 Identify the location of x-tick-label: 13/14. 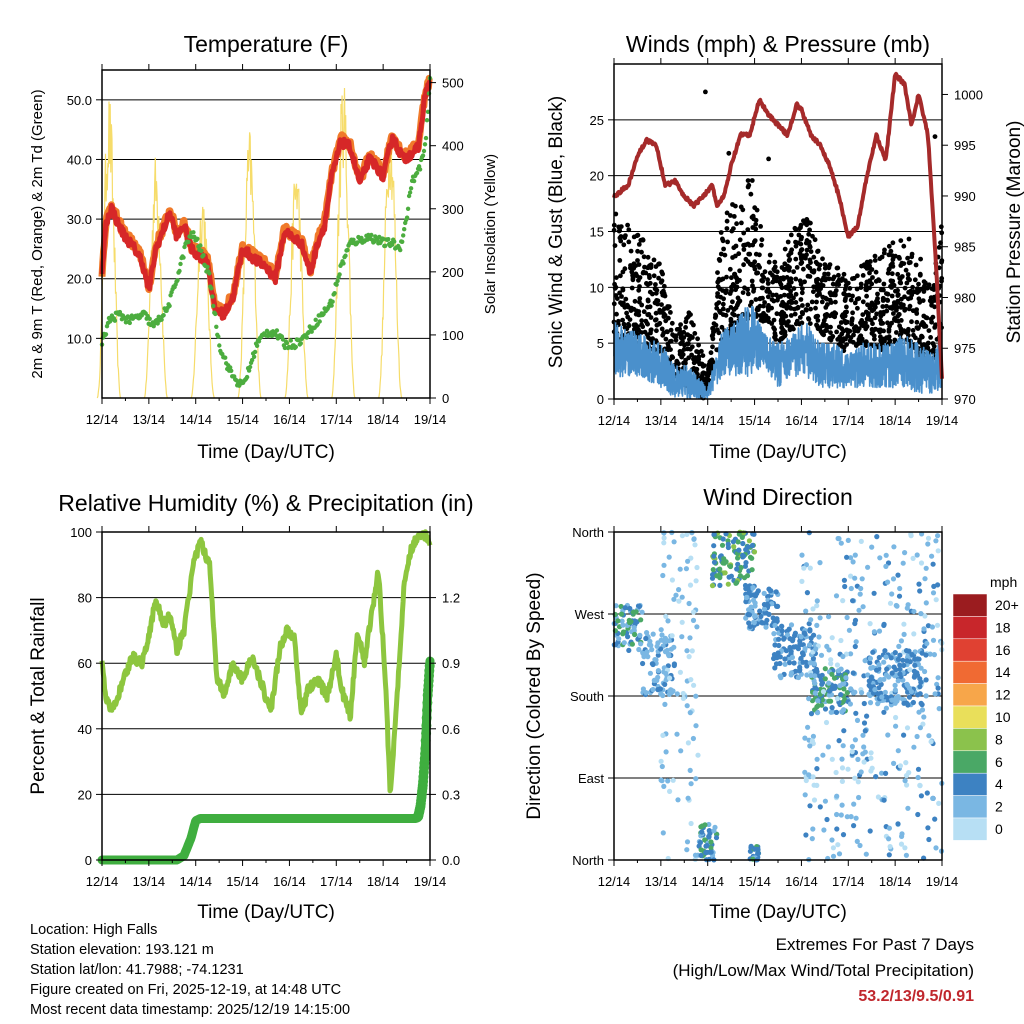
(149, 419).